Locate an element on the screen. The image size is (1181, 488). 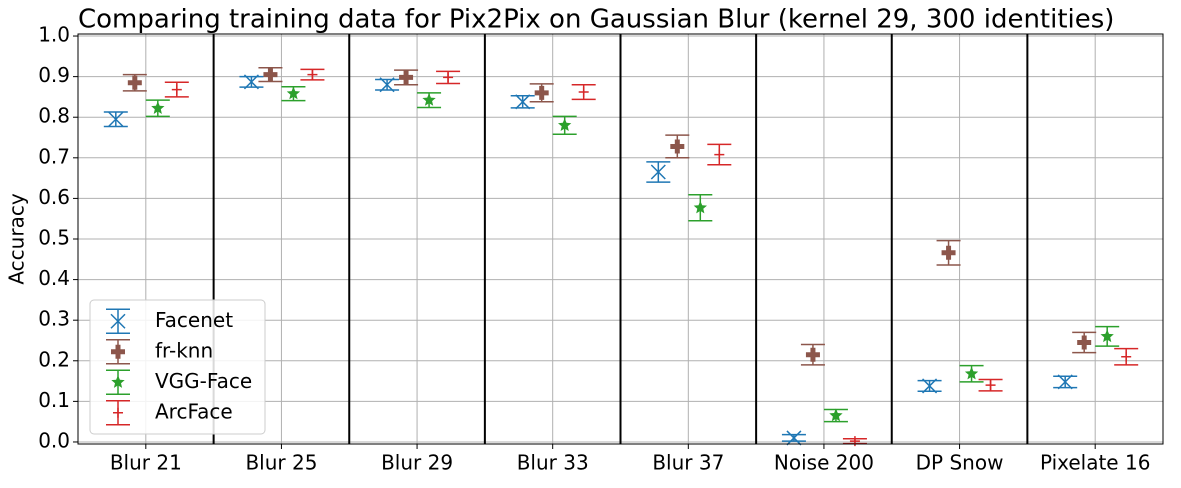
y-tick-label: 1.0 is located at coordinates (54, 35).